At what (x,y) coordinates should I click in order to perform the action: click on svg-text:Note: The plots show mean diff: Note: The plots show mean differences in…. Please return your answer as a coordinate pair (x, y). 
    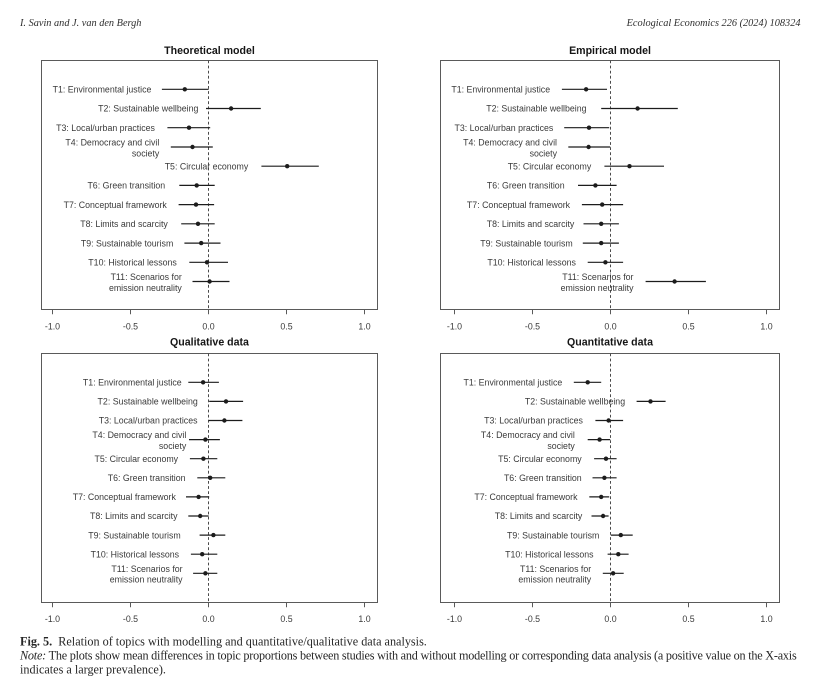
    Looking at the image, I should click on (408, 655).